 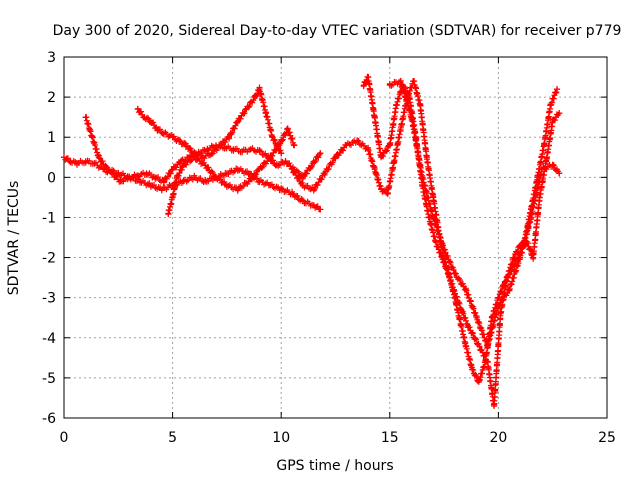 I want to click on series-trace-c, so click(x=209, y=123).